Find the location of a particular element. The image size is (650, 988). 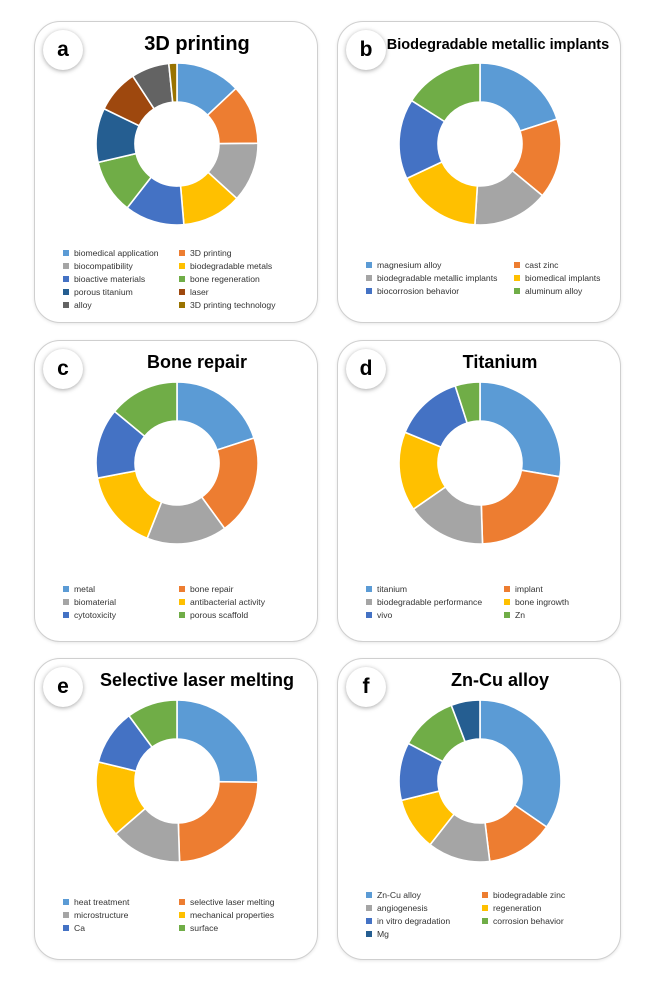

legend-item: mechanical properties is located at coordinates (246, 914).